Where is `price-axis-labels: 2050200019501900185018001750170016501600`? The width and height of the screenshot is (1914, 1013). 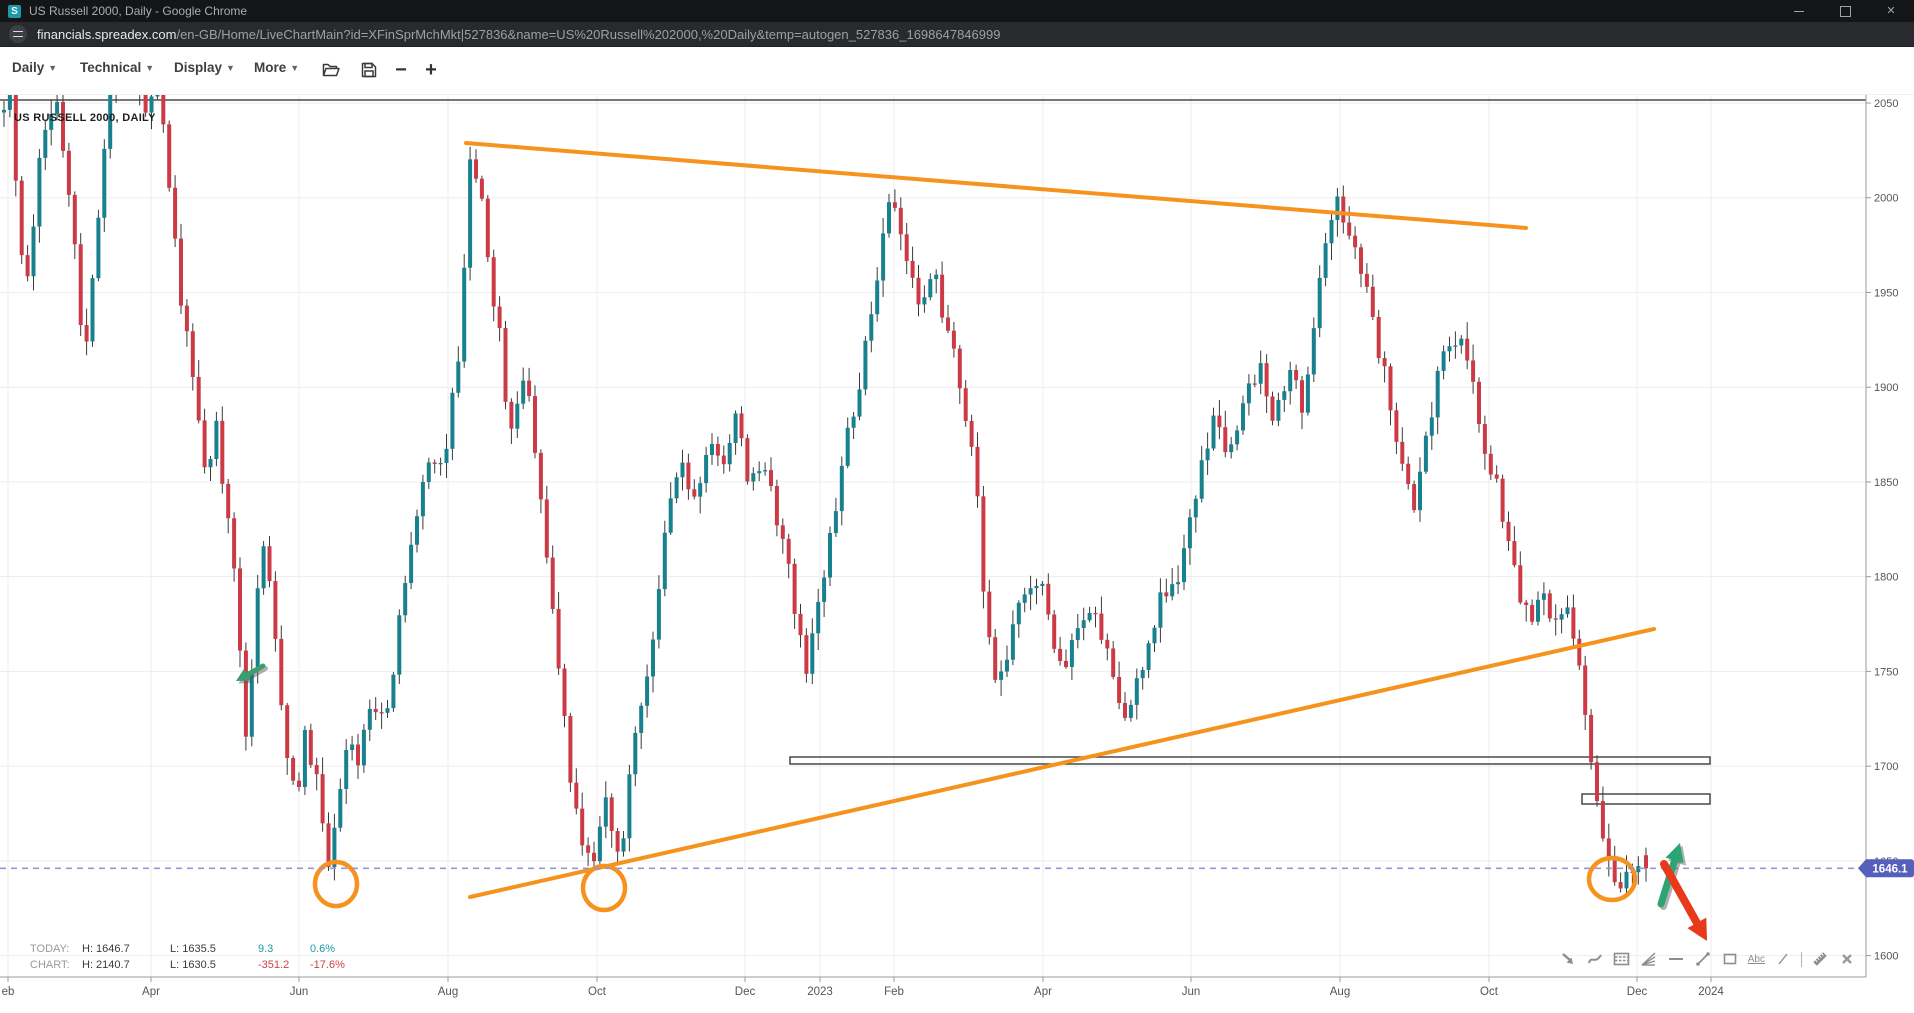 price-axis-labels: 2050200019501900185018001750170016501600 is located at coordinates (1882, 530).